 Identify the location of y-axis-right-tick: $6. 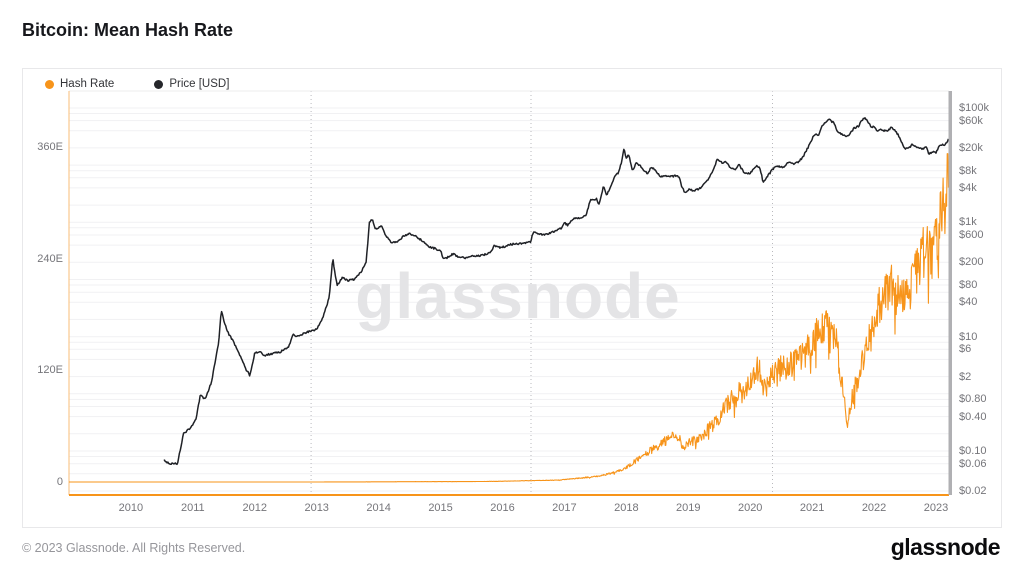
(965, 349).